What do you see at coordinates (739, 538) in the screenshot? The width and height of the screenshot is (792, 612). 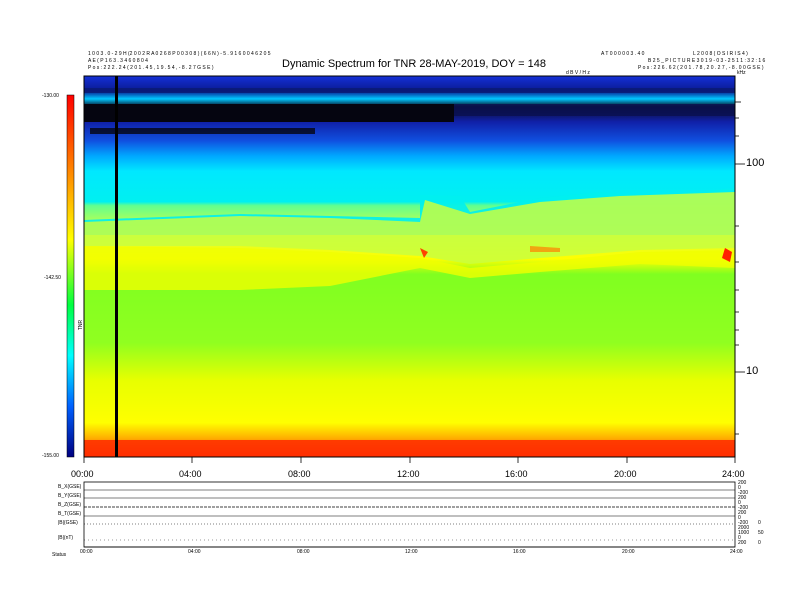 I see `right-tick-12: 0` at bounding box center [739, 538].